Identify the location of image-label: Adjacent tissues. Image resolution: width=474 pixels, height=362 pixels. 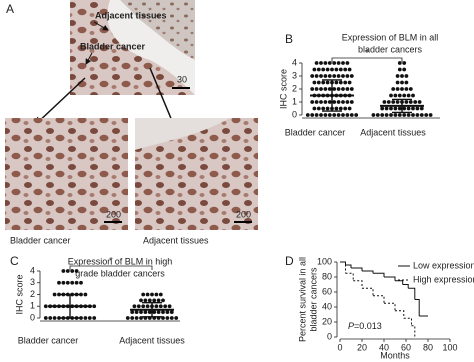
(131, 15).